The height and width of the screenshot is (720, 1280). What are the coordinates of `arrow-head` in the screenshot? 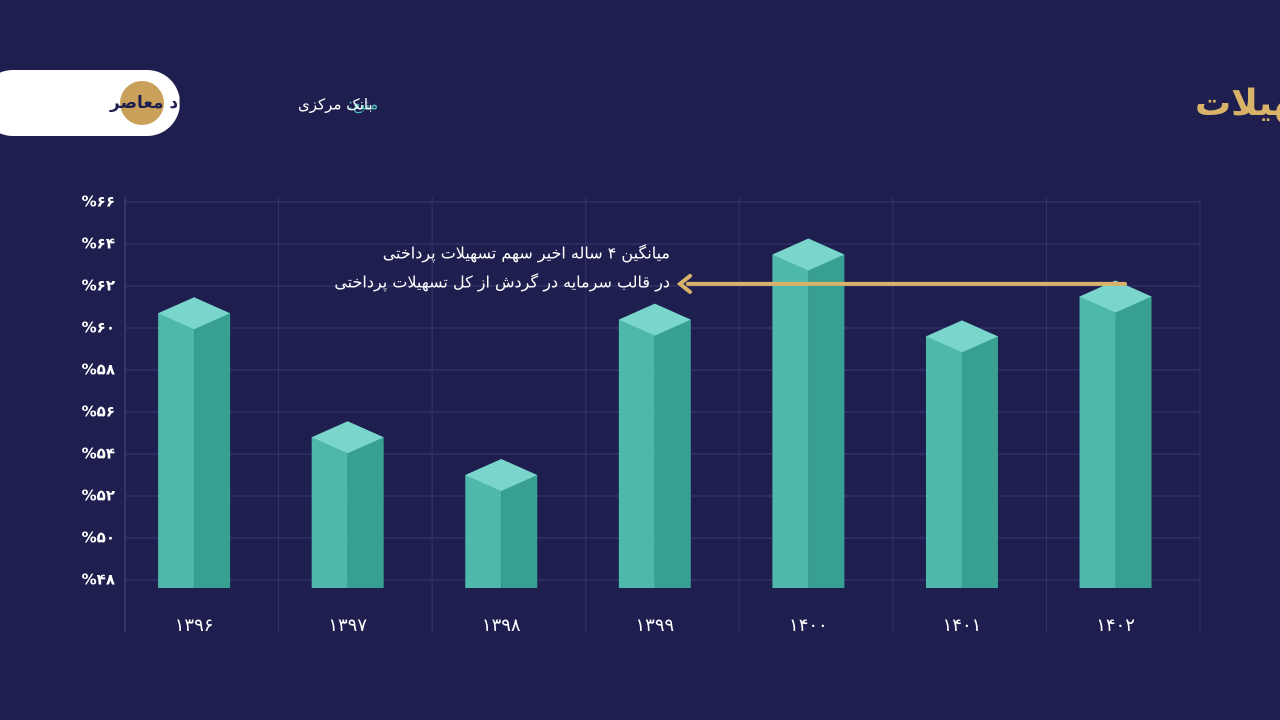 It's located at (684, 283).